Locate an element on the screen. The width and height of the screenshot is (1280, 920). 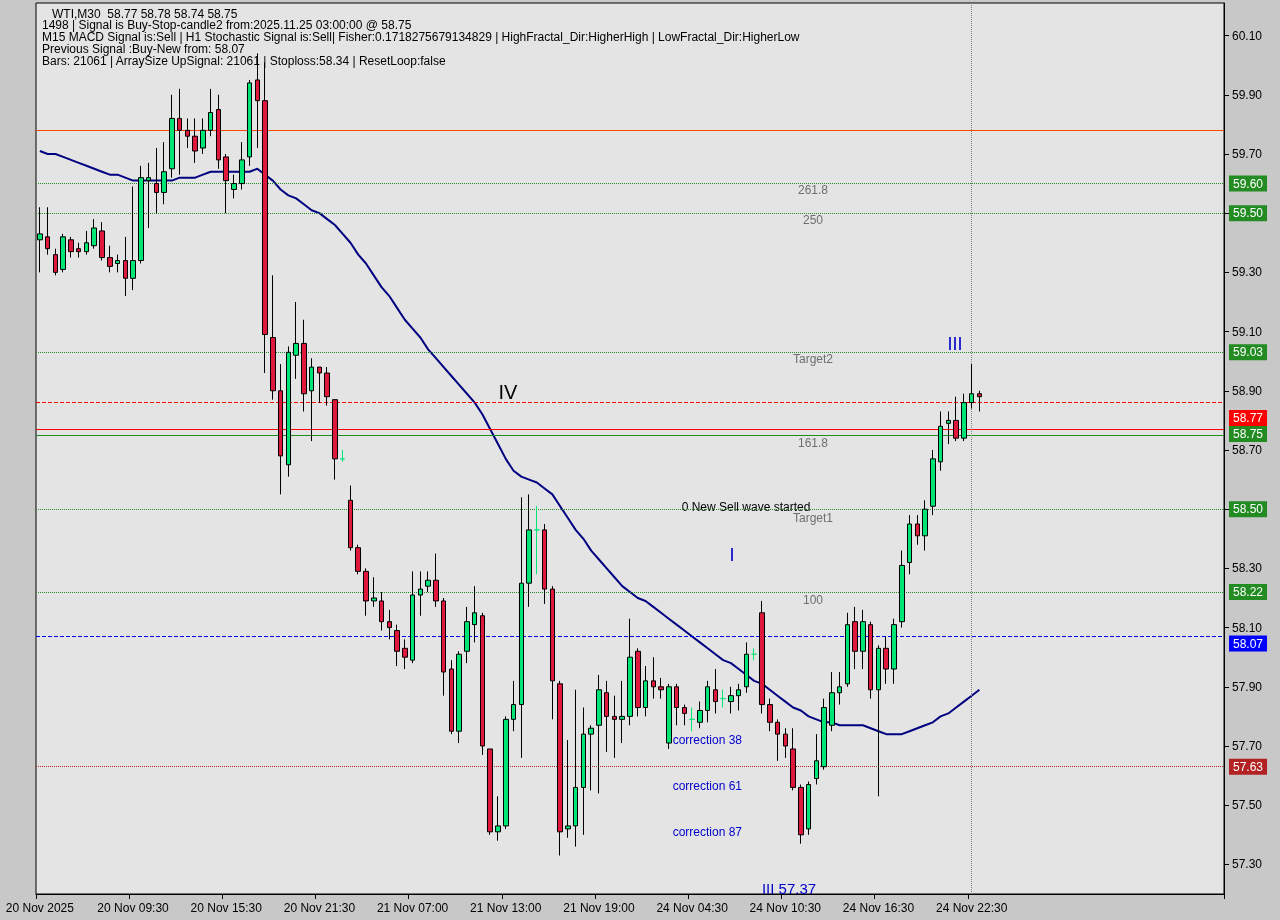
annotation: Target2 is located at coordinates (813, 359).